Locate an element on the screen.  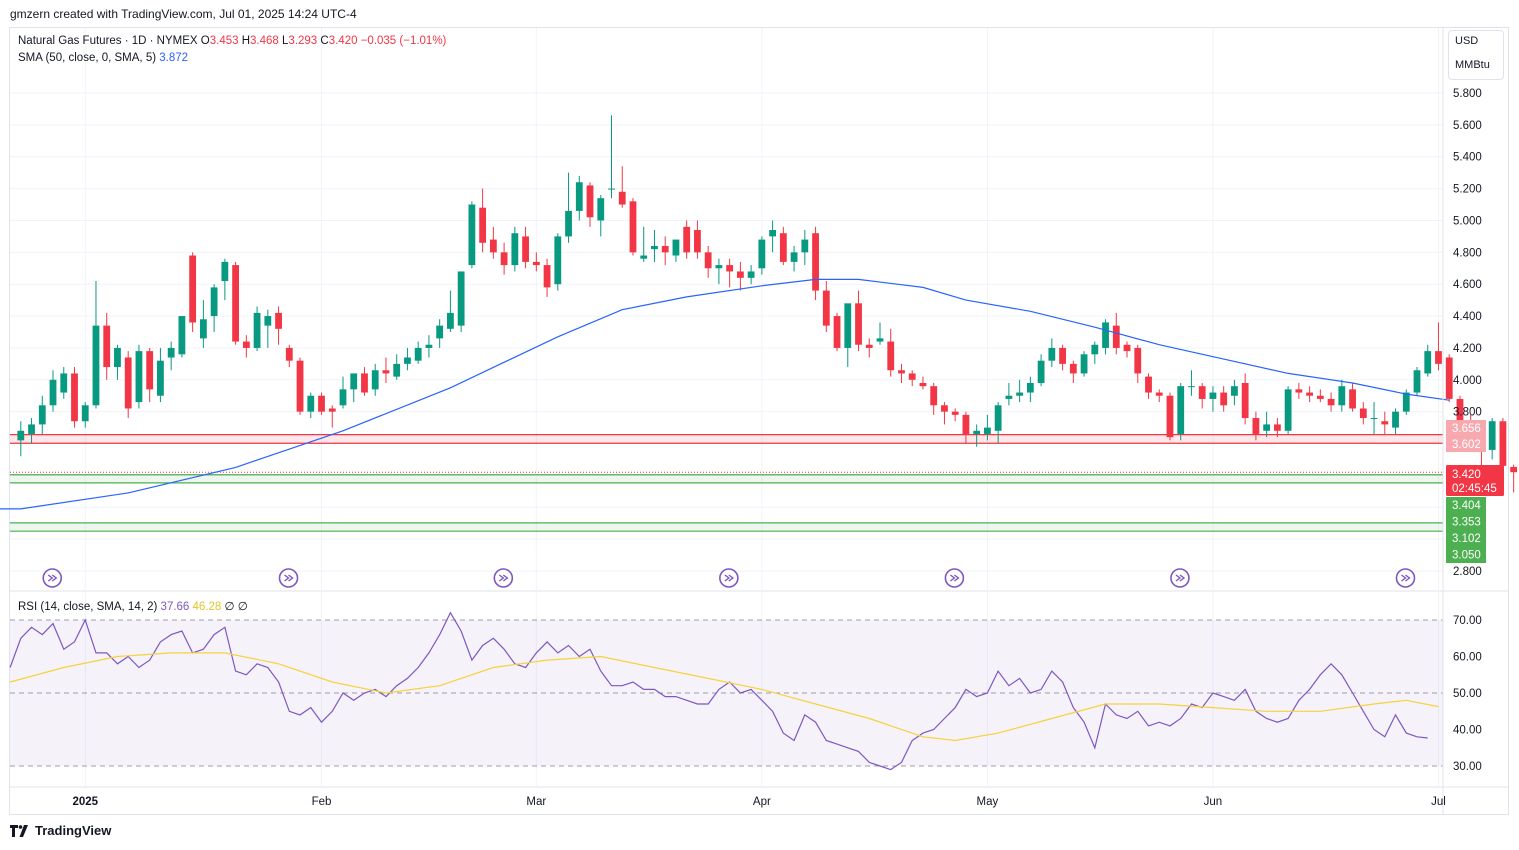
symbol-title: Natural Gas Futures · 1D · NYMEX is located at coordinates (108, 41).